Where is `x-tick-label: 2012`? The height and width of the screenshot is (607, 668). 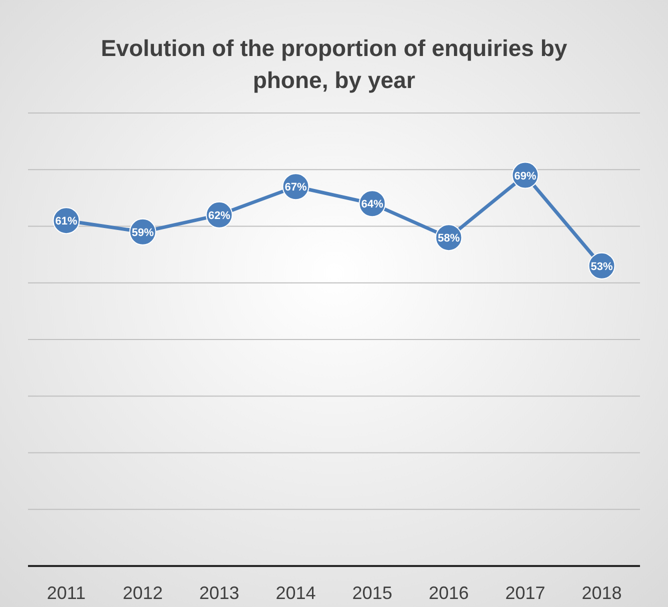
x-tick-label: 2012 is located at coordinates (142, 593).